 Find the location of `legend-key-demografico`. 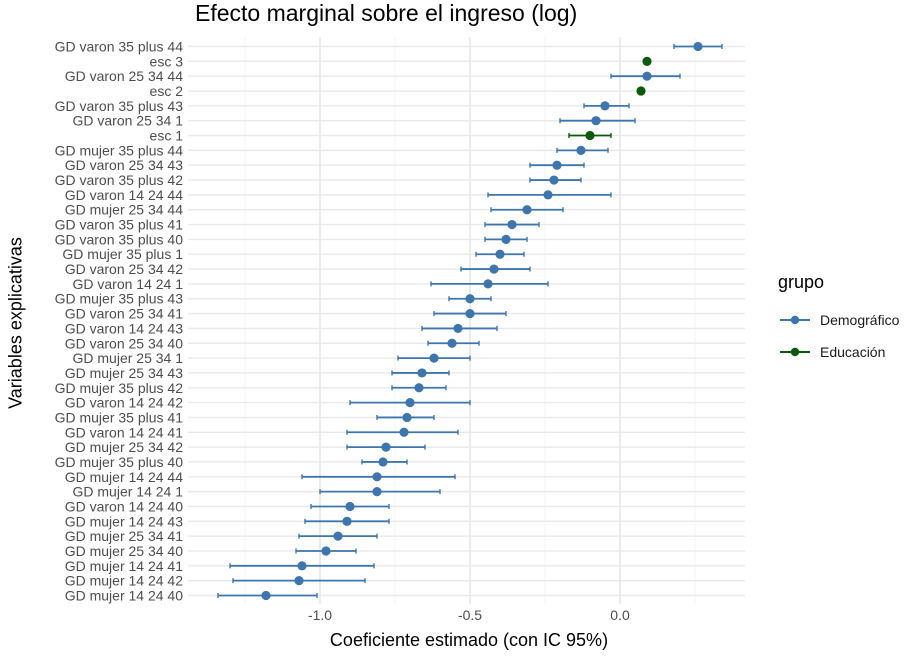

legend-key-demografico is located at coordinates (795, 320).